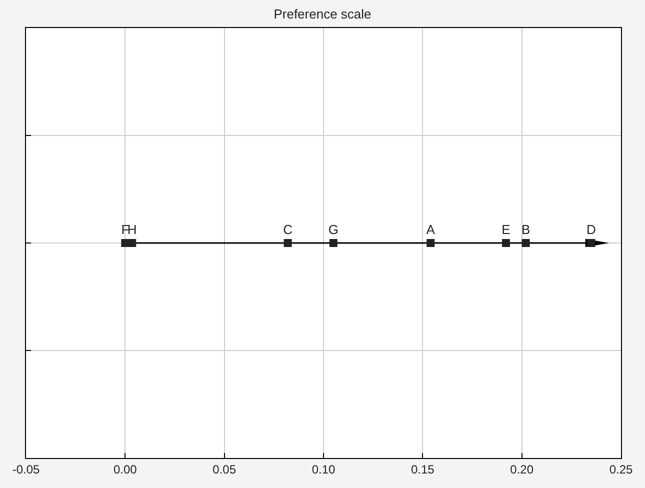 Image resolution: width=645 pixels, height=488 pixels. Describe the element at coordinates (506, 229) in the screenshot. I see `series-label: E` at that location.